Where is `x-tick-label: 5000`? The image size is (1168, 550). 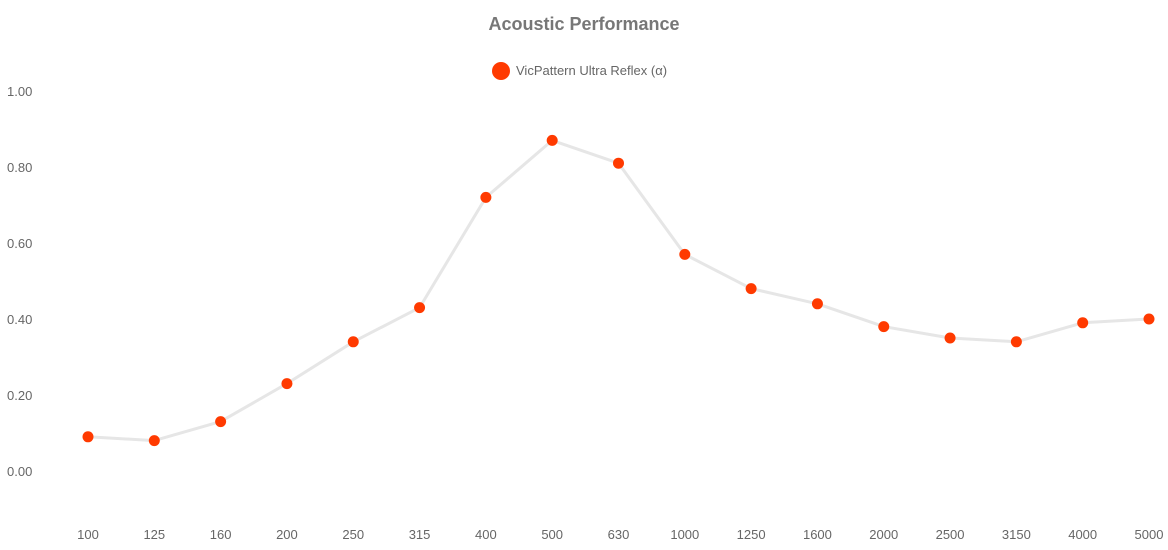 x-tick-label: 5000 is located at coordinates (1149, 534).